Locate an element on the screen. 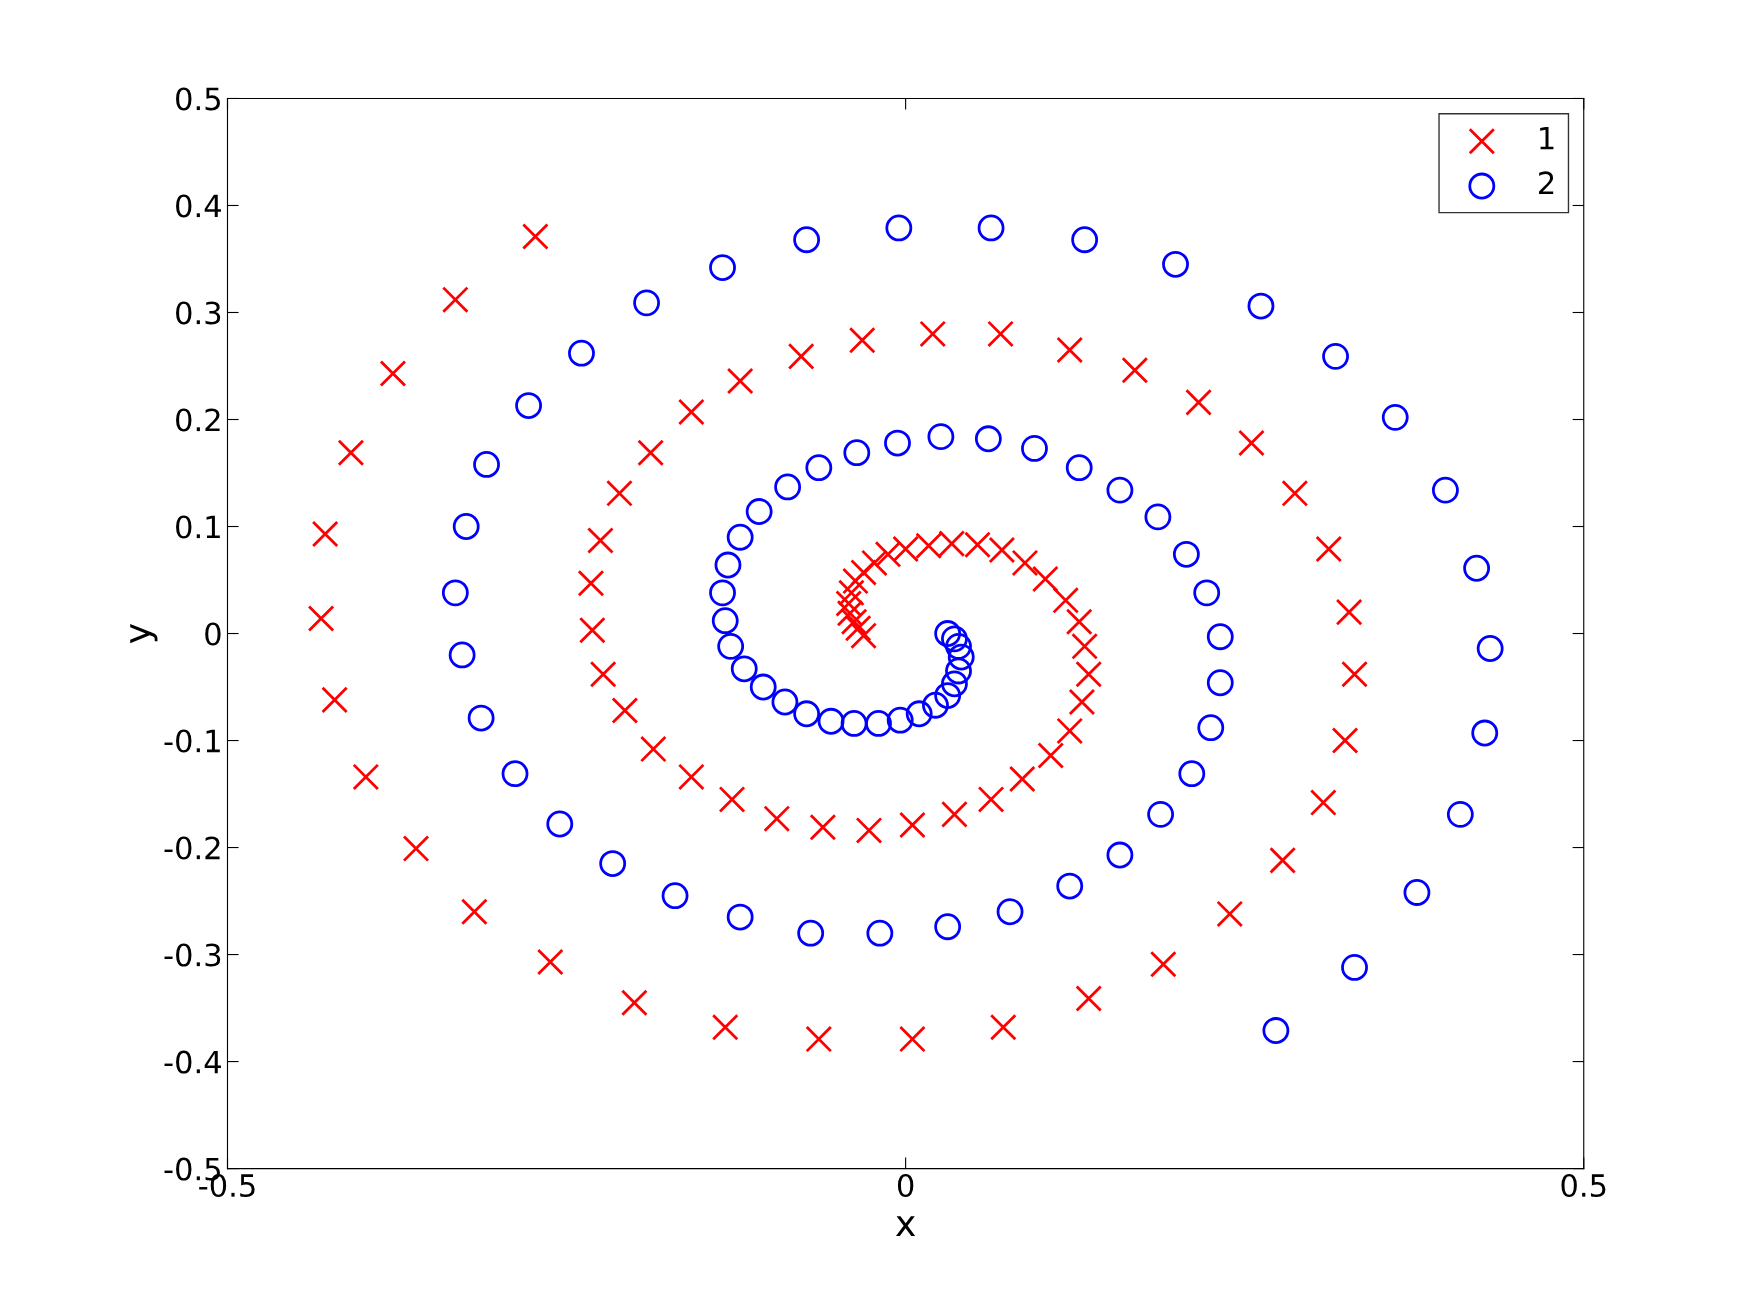 This screenshot has height=1313, width=1750. y-tick-label: -0.4 is located at coordinates (192, 1062).